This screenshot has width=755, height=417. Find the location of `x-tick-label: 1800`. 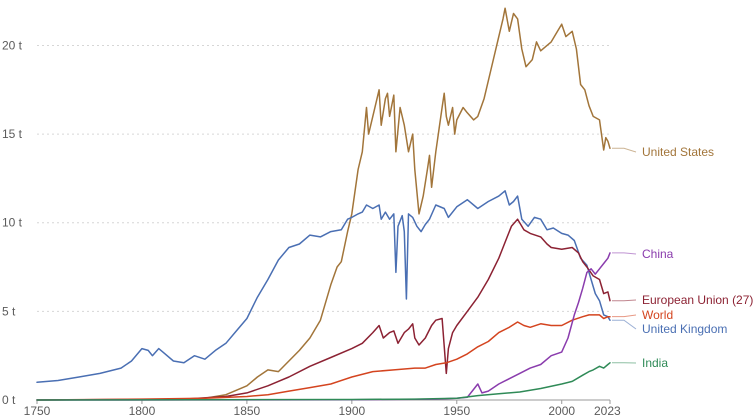

x-tick-label: 1800 is located at coordinates (142, 410).